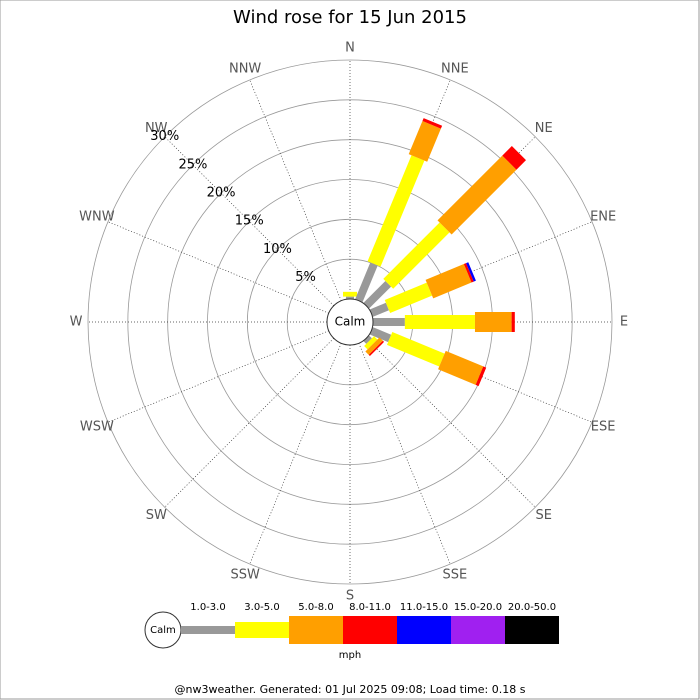 This screenshot has height=700, width=700. Describe the element at coordinates (221, 193) in the screenshot. I see `ring-label: 20%` at that location.